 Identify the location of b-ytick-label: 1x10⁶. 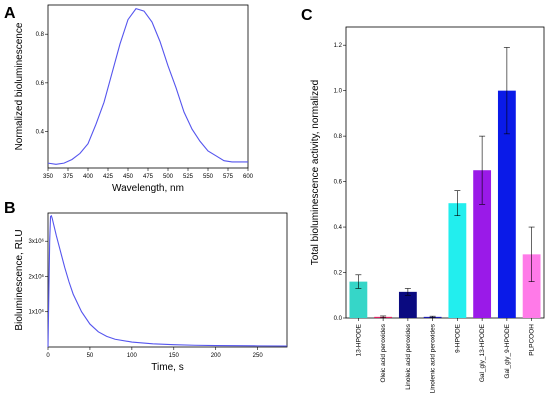
(37, 312).